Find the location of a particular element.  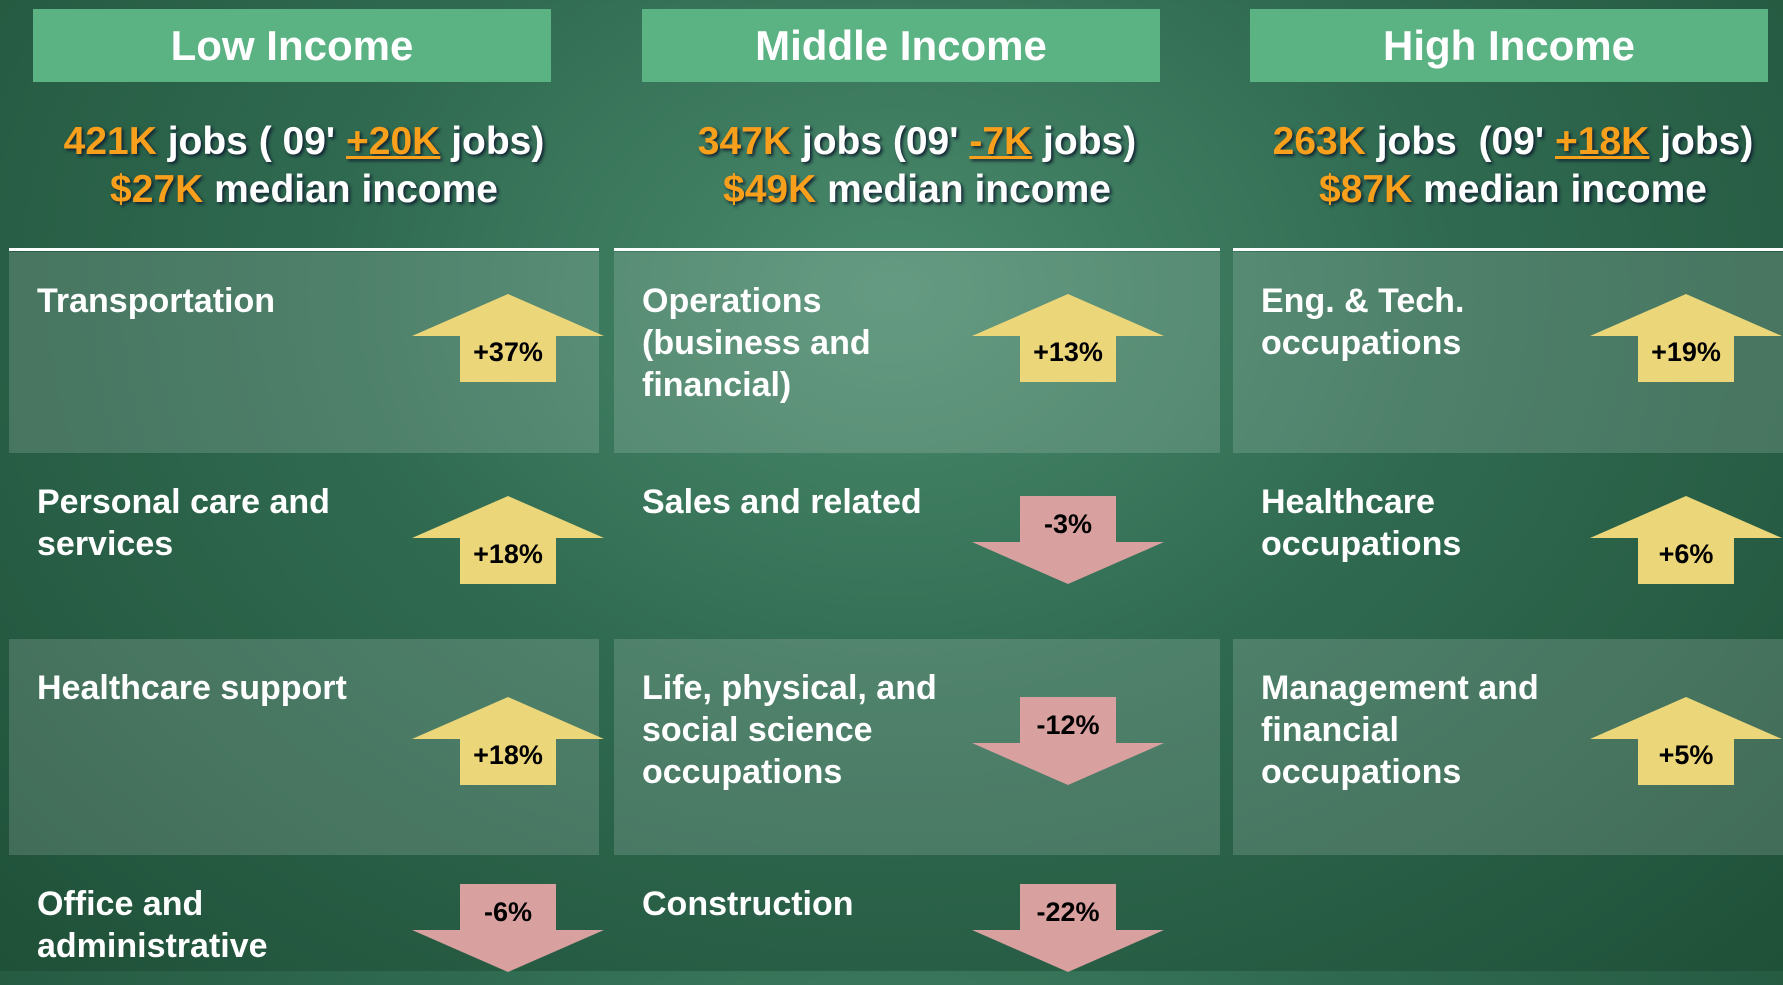

change-label: +37% is located at coordinates (508, 352).